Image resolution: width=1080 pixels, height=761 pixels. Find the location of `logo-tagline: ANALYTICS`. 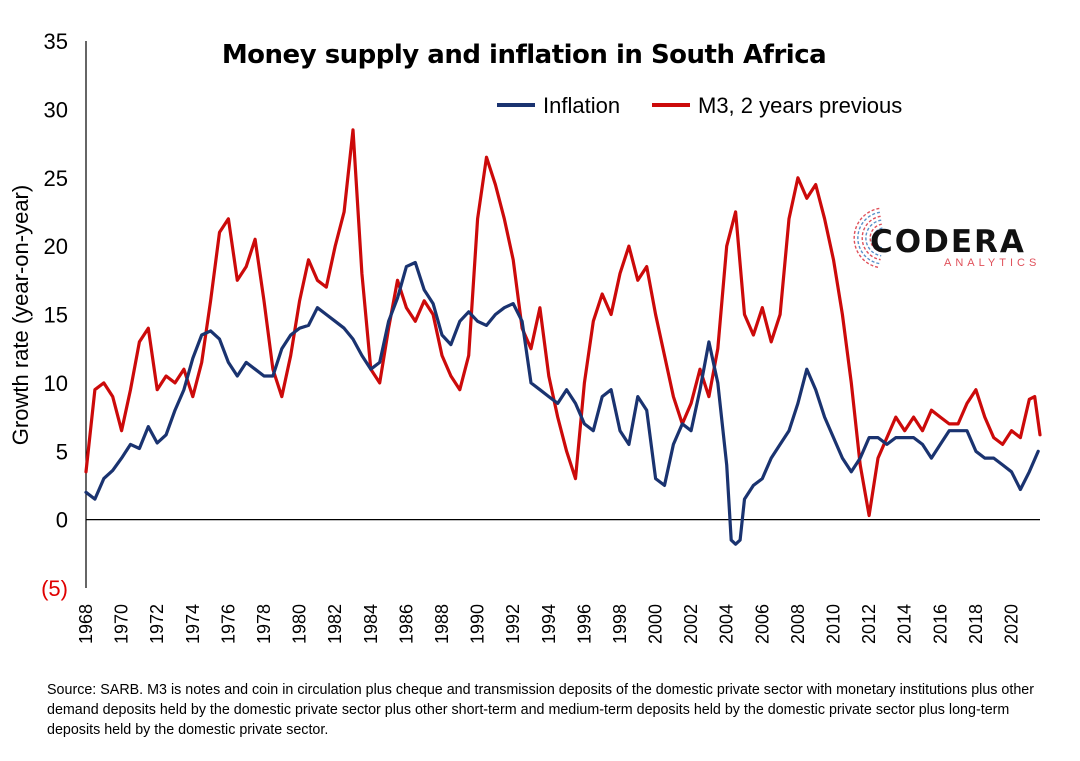

logo-tagline: ANALYTICS is located at coordinates (992, 263).